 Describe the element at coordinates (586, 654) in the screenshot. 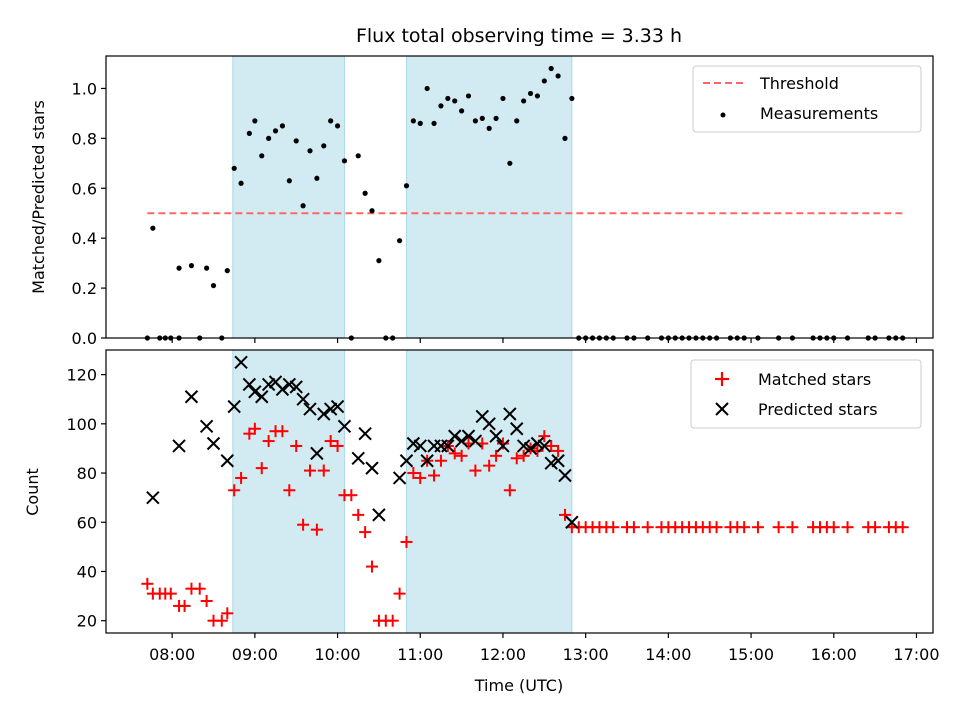

I see `x-tick-label: 13:00` at that location.